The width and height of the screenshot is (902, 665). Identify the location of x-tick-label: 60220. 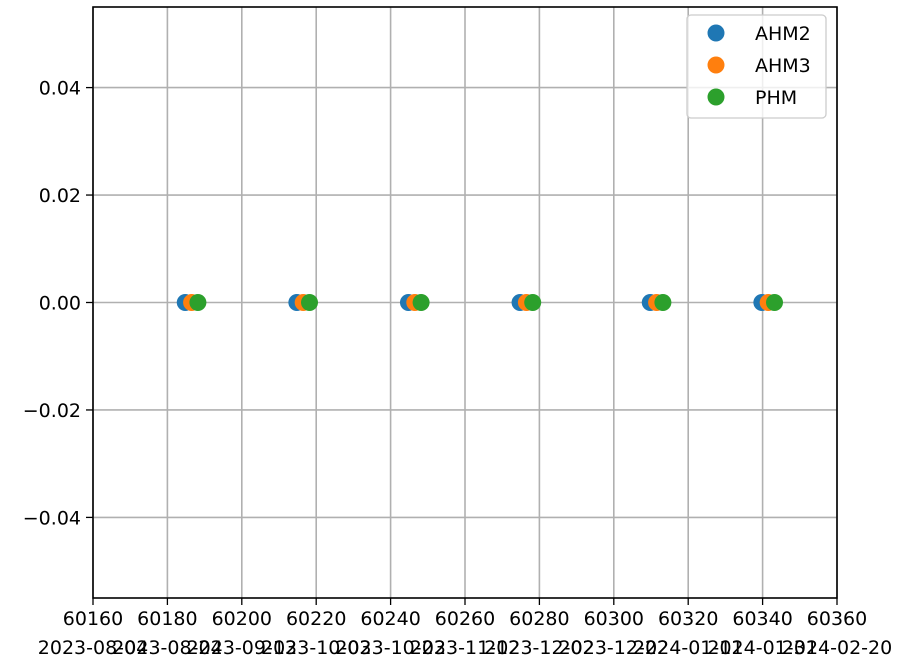
(316, 619).